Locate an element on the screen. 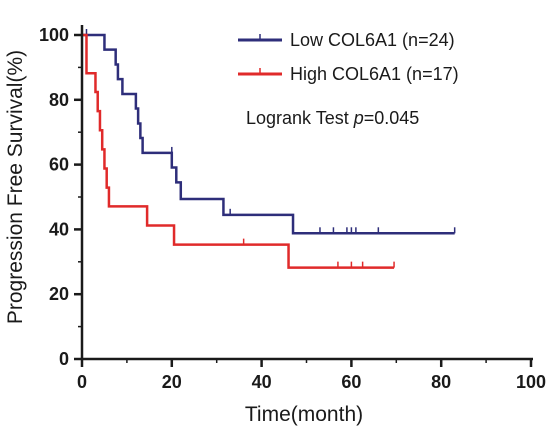 The image size is (550, 431). legend: Low COL6A1 (n=24) High COL6A1 (n=17) is located at coordinates (348, 57).